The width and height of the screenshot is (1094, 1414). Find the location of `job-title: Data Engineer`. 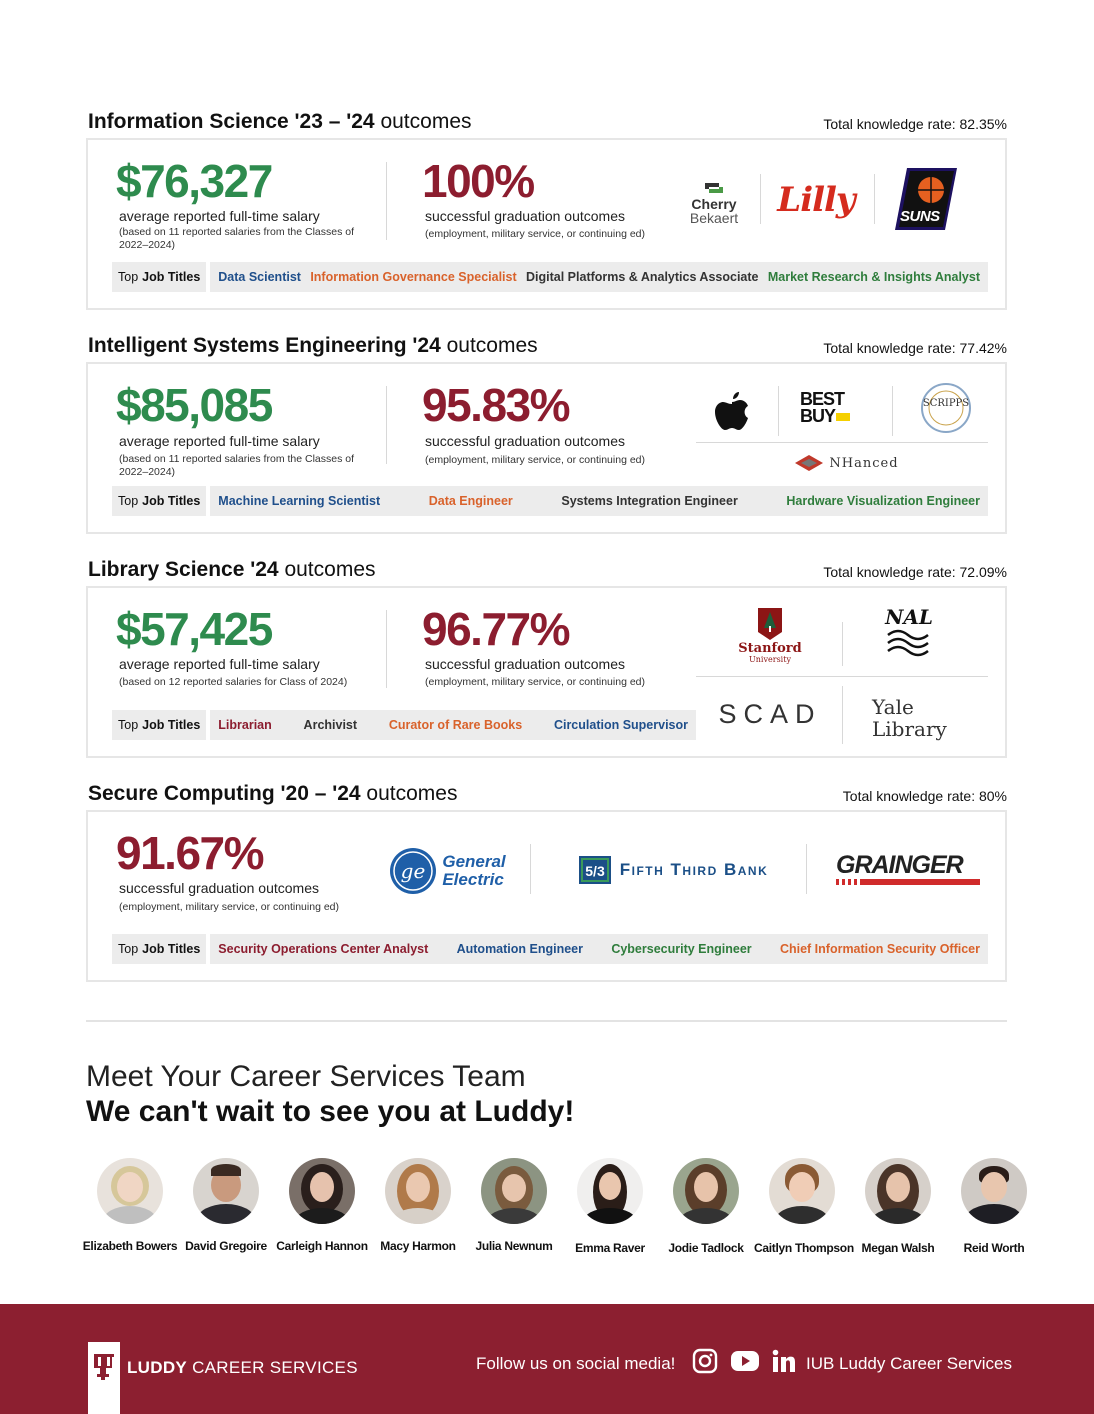

job-title: Data Engineer is located at coordinates (470, 501).